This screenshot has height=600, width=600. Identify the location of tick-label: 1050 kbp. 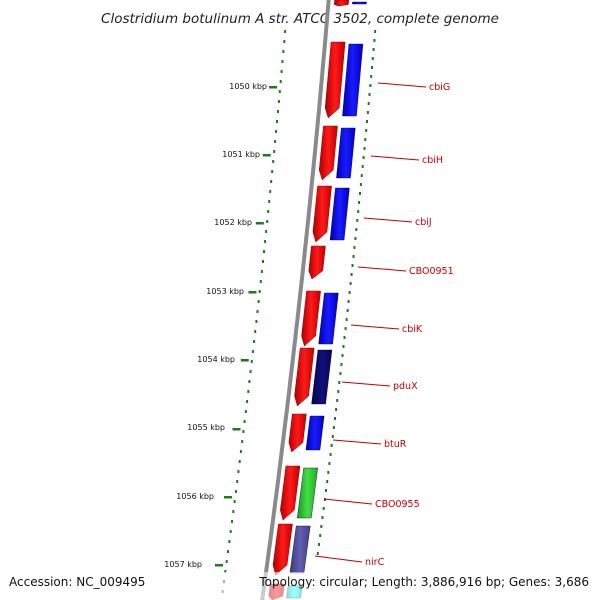
(248, 86).